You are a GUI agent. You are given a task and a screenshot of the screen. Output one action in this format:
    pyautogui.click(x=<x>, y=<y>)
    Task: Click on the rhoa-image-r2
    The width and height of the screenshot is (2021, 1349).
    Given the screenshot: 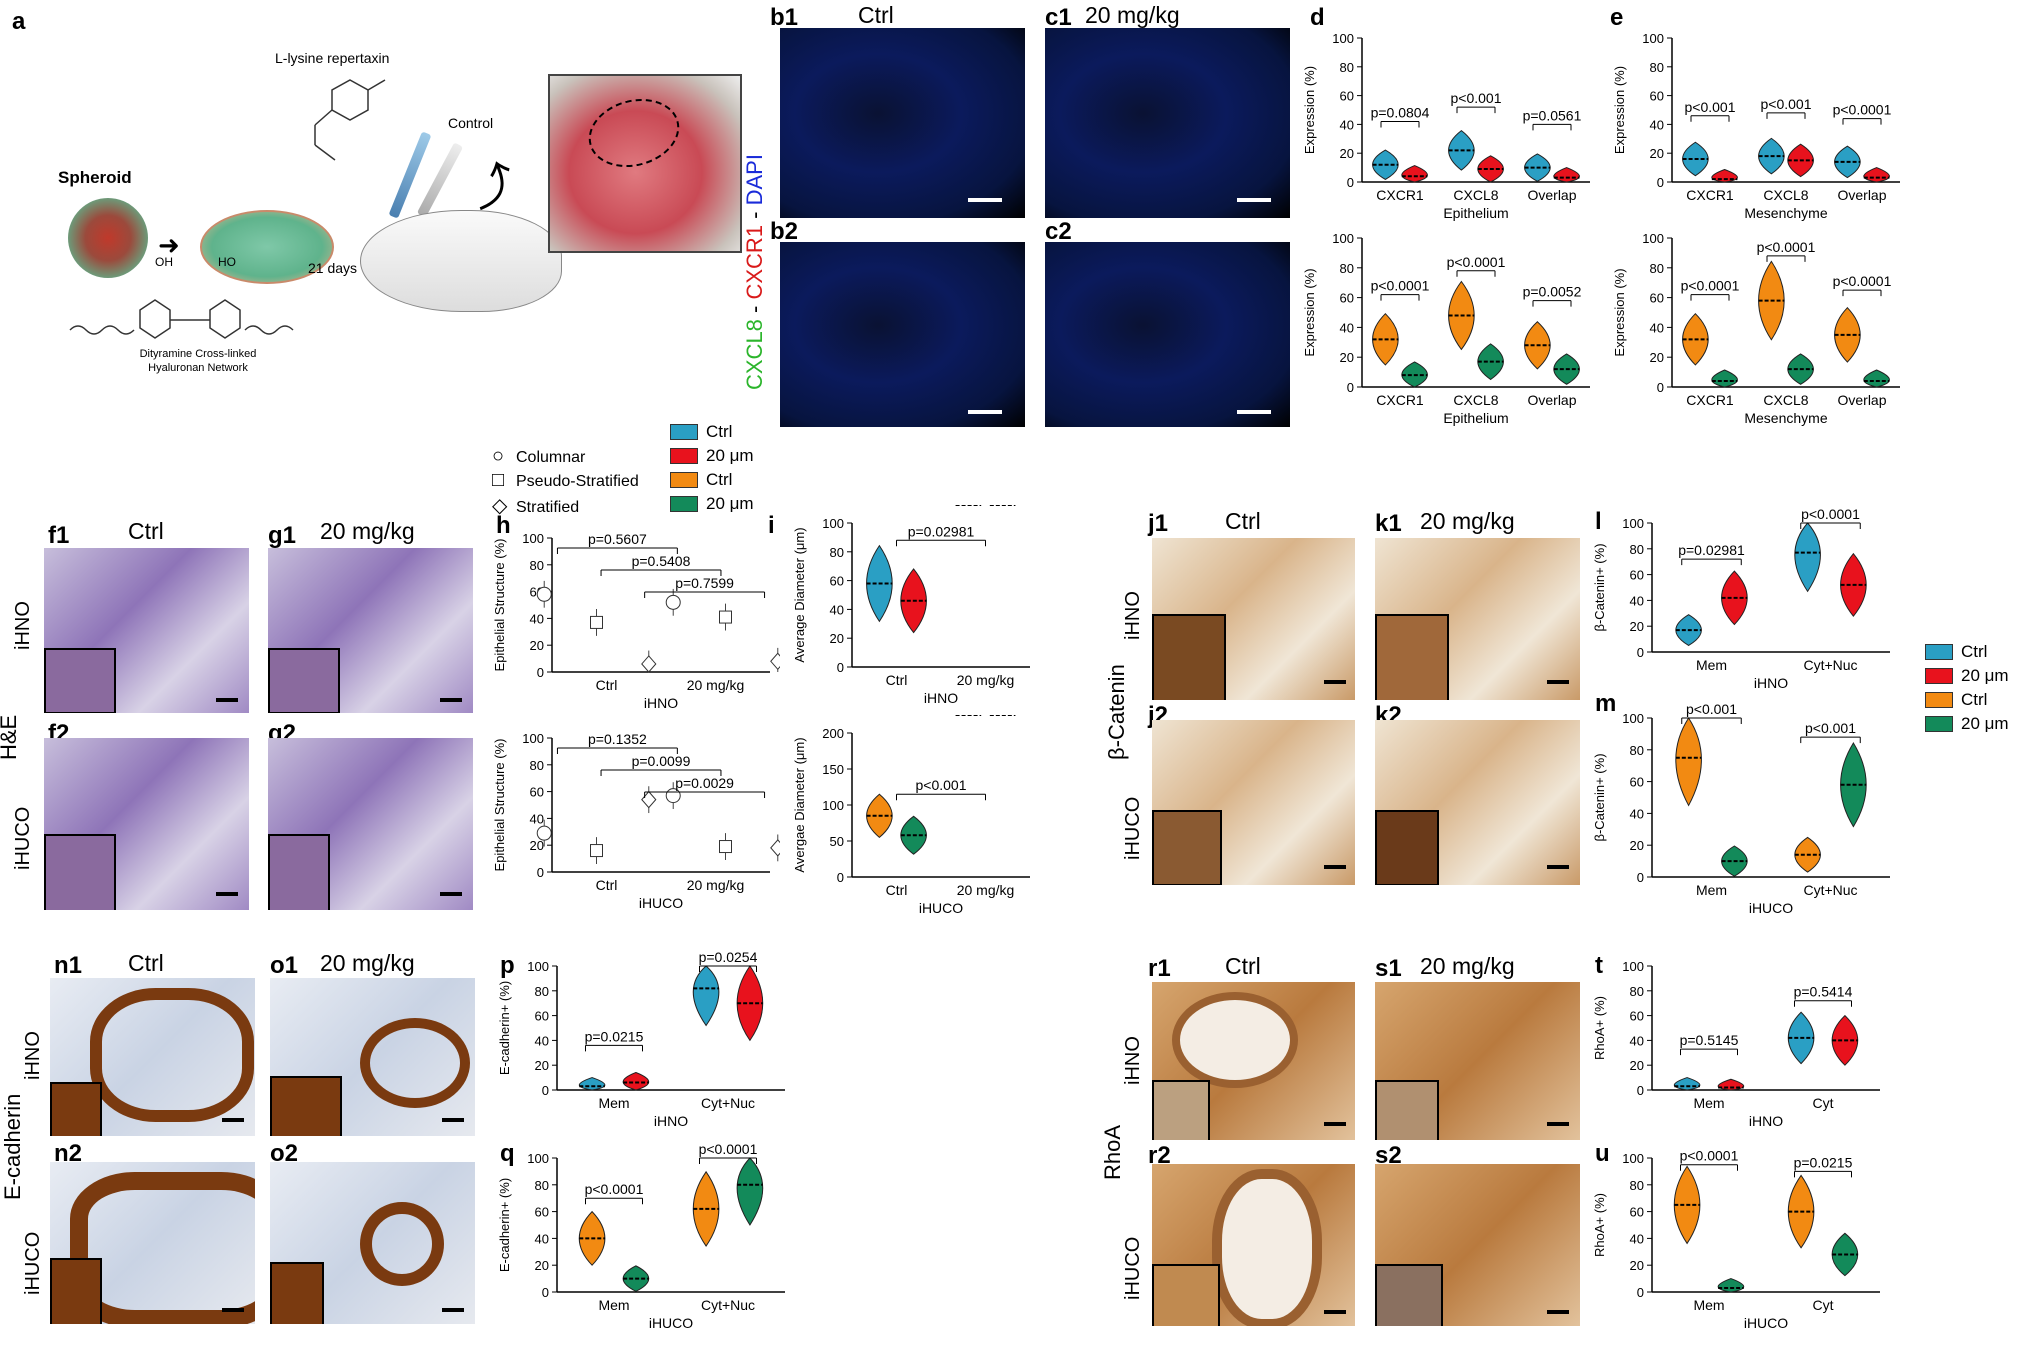 What is the action you would take?
    pyautogui.click(x=1253, y=1245)
    